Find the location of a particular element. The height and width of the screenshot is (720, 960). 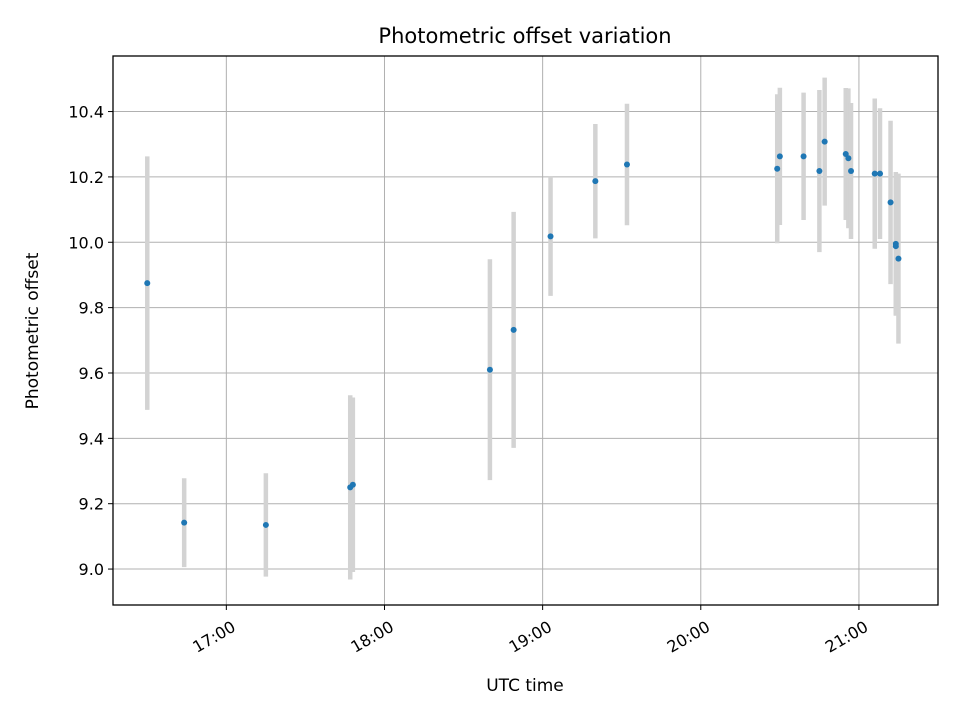

y-tick-label: 9.8 is located at coordinates (91, 308).